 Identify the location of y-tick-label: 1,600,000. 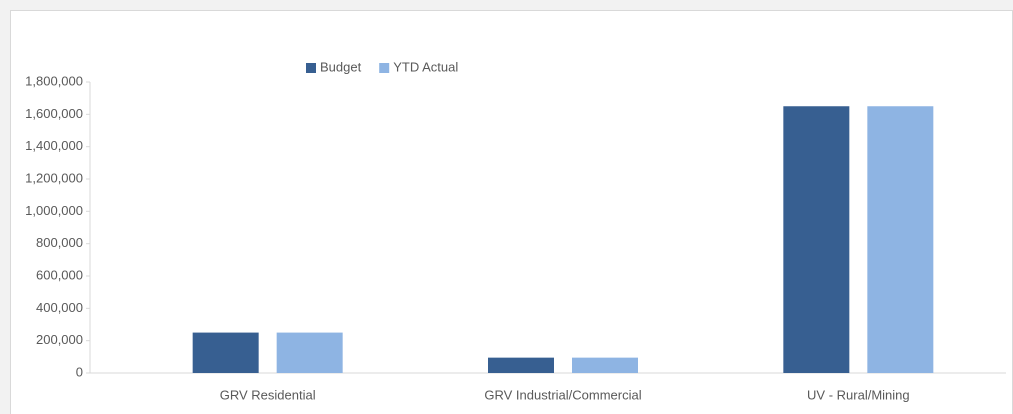
(54, 113).